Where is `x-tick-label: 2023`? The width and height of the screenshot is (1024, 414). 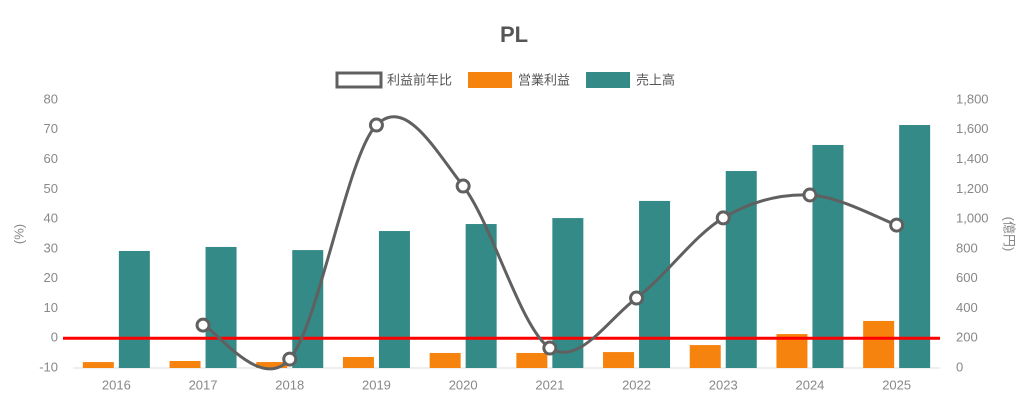
x-tick-label: 2023 is located at coordinates (723, 384).